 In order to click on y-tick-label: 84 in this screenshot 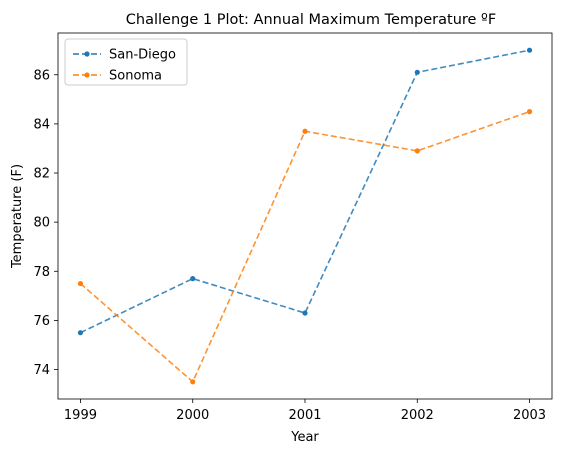, I will do `click(41, 124)`.